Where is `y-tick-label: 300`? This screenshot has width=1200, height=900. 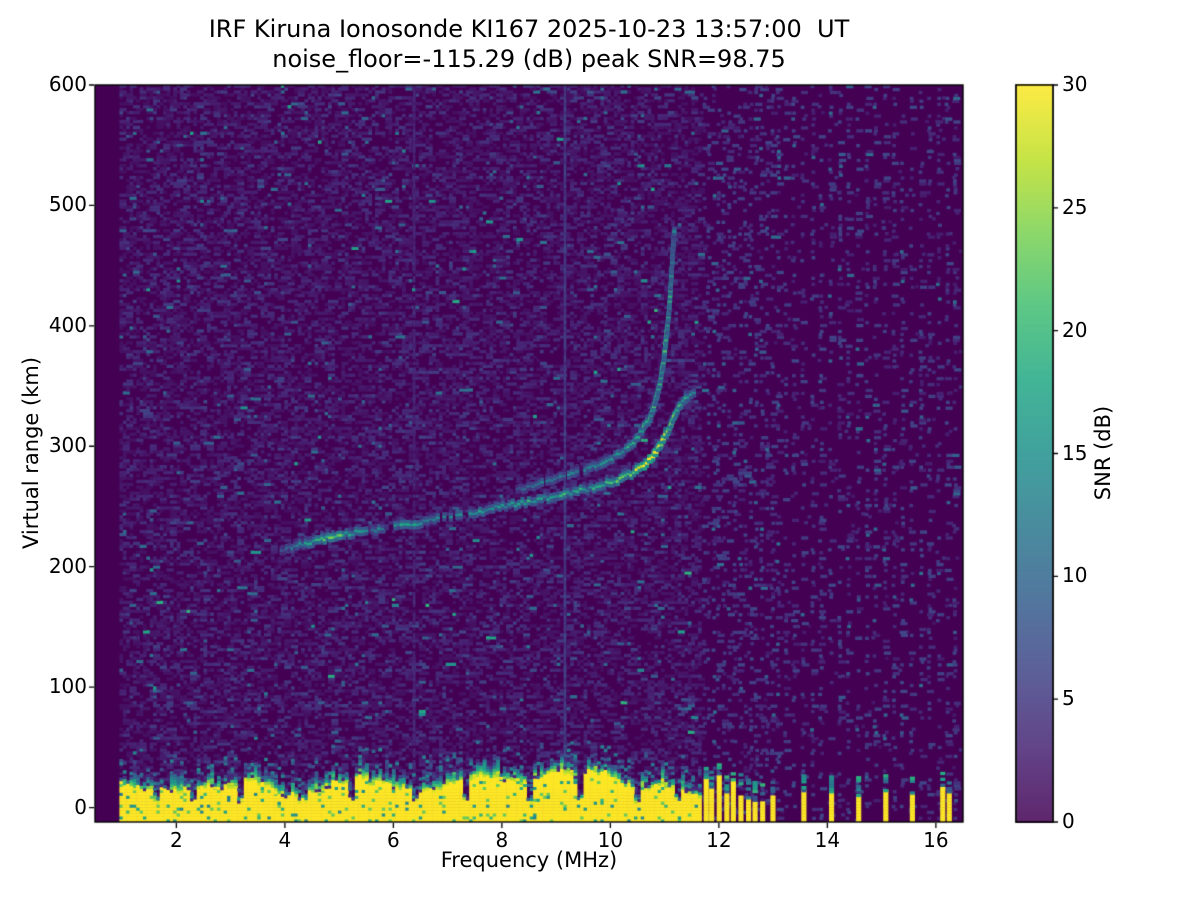 y-tick-label: 300 is located at coordinates (67, 445).